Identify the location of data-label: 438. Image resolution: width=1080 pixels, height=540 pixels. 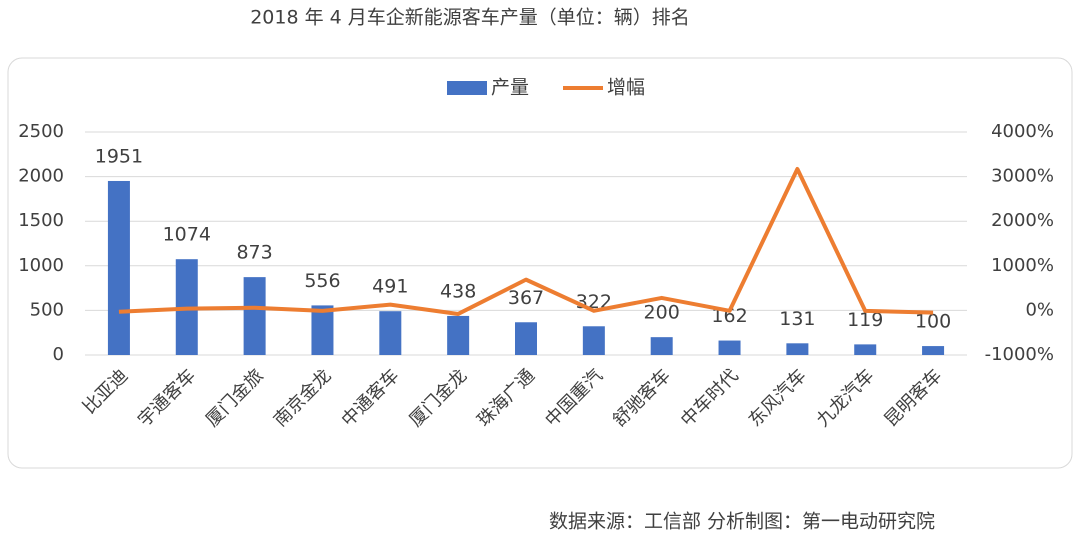
(458, 291).